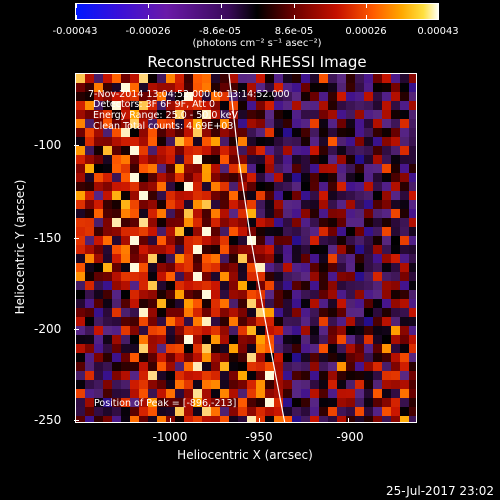 Image resolution: width=500 pixels, height=500 pixels. I want to click on plot-title: Reconstructed RHESSI Image, so click(257, 62).